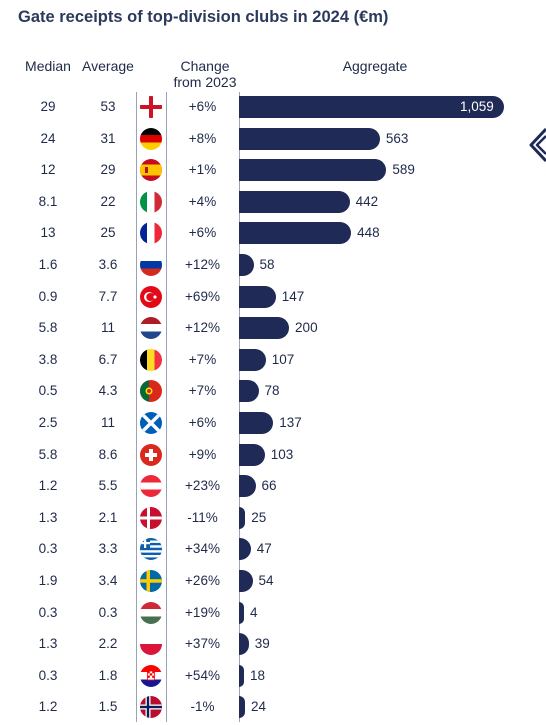 The height and width of the screenshot is (725, 546). I want to click on change-header-line1: Change, so click(205, 66).